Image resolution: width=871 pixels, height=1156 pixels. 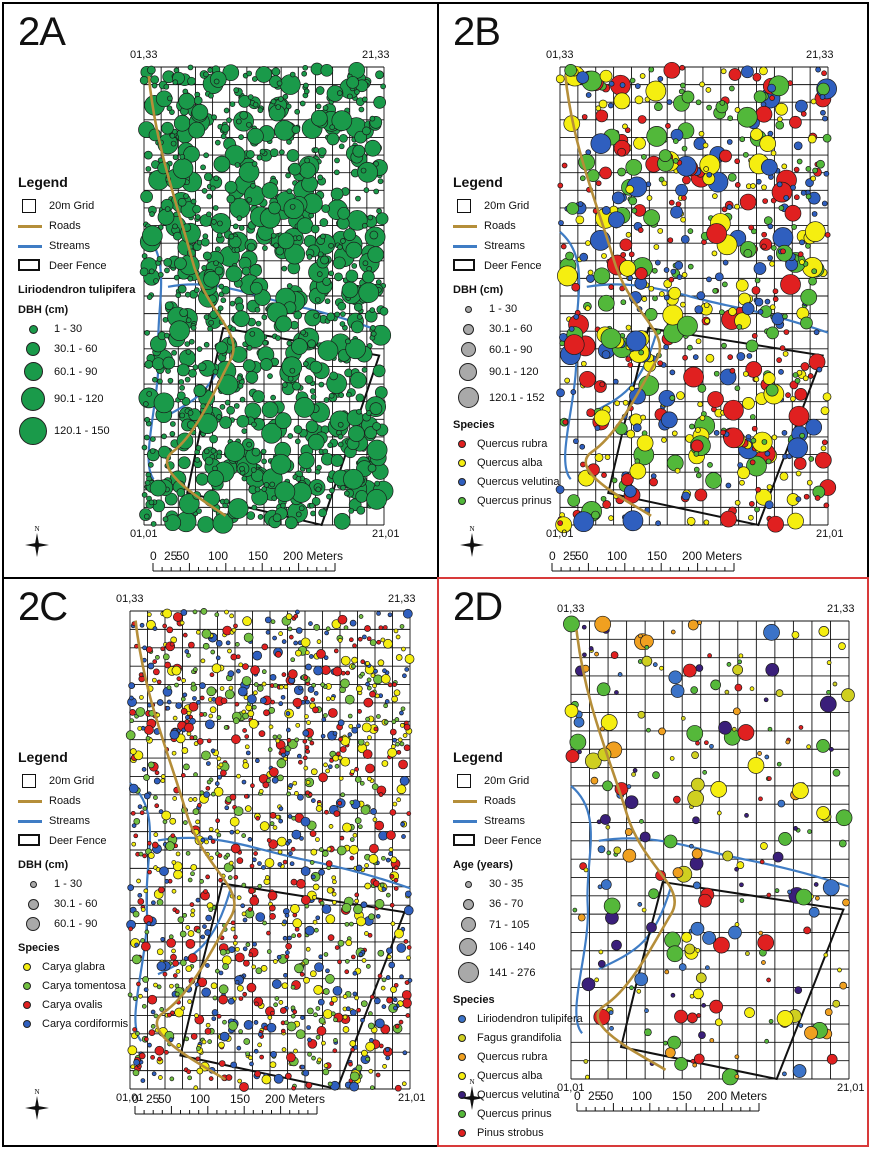 What do you see at coordinates (500, 226) in the screenshot?
I see `legend-roads-label: Roads` at bounding box center [500, 226].